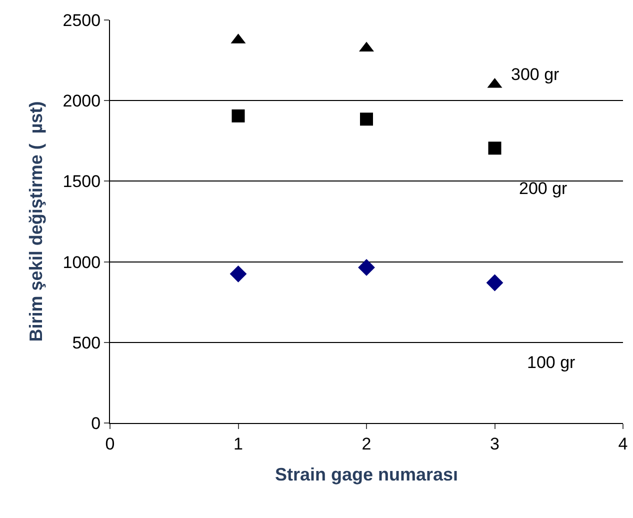 The width and height of the screenshot is (633, 518). I want to click on y-axis-title: Birim şekil değiştirme ( µst), so click(36, 221).